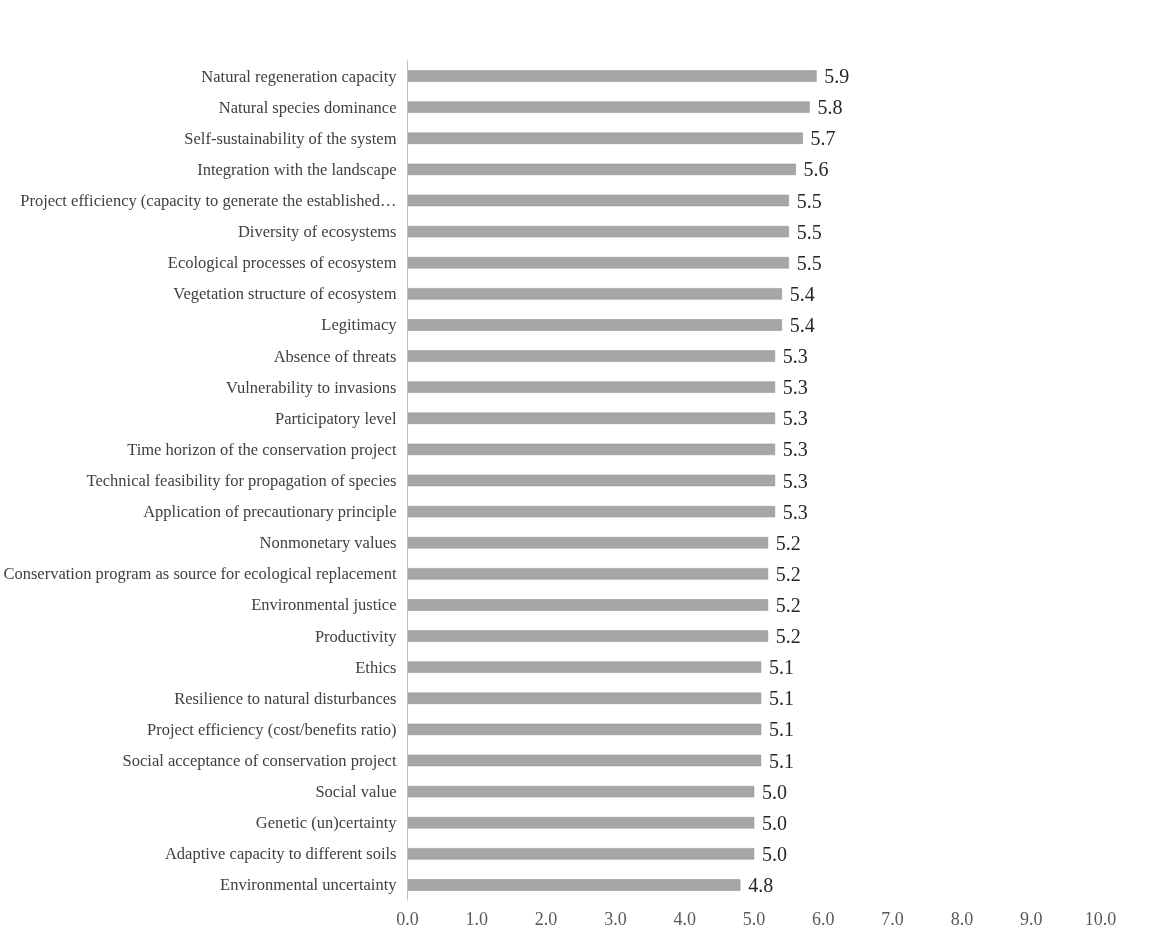  I want to click on y-tick-label: Self-sustainability of the system, so click(290, 138).